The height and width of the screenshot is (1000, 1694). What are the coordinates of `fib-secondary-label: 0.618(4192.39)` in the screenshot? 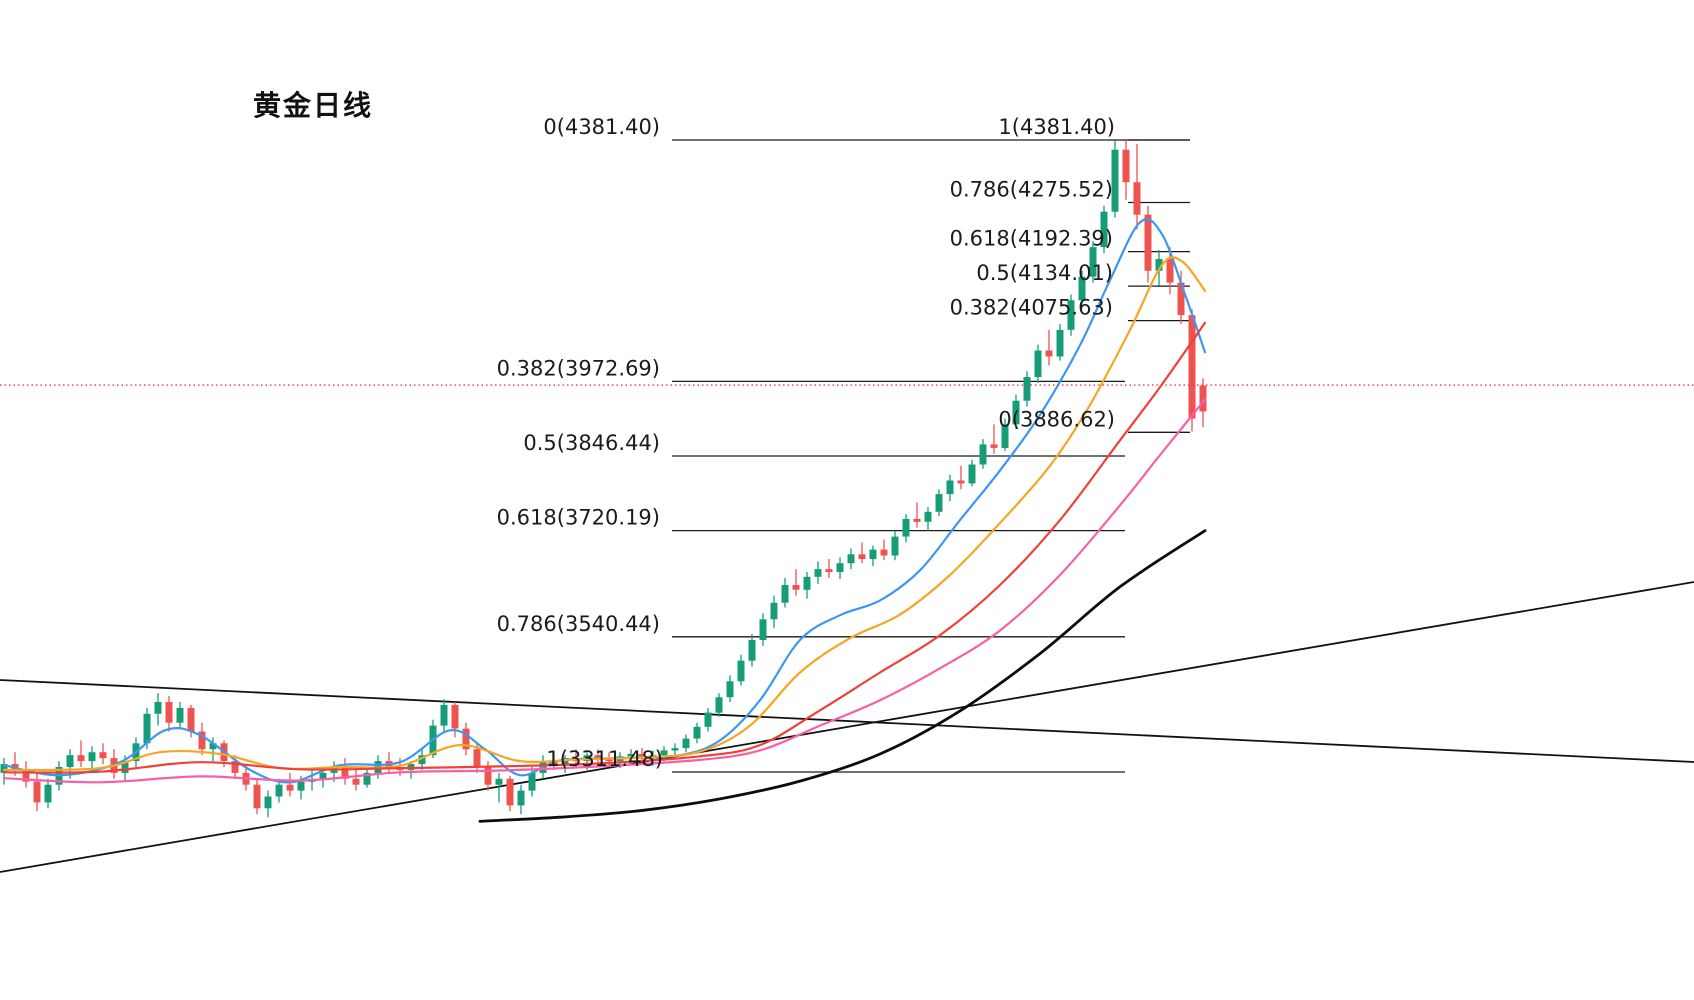 It's located at (1031, 239).